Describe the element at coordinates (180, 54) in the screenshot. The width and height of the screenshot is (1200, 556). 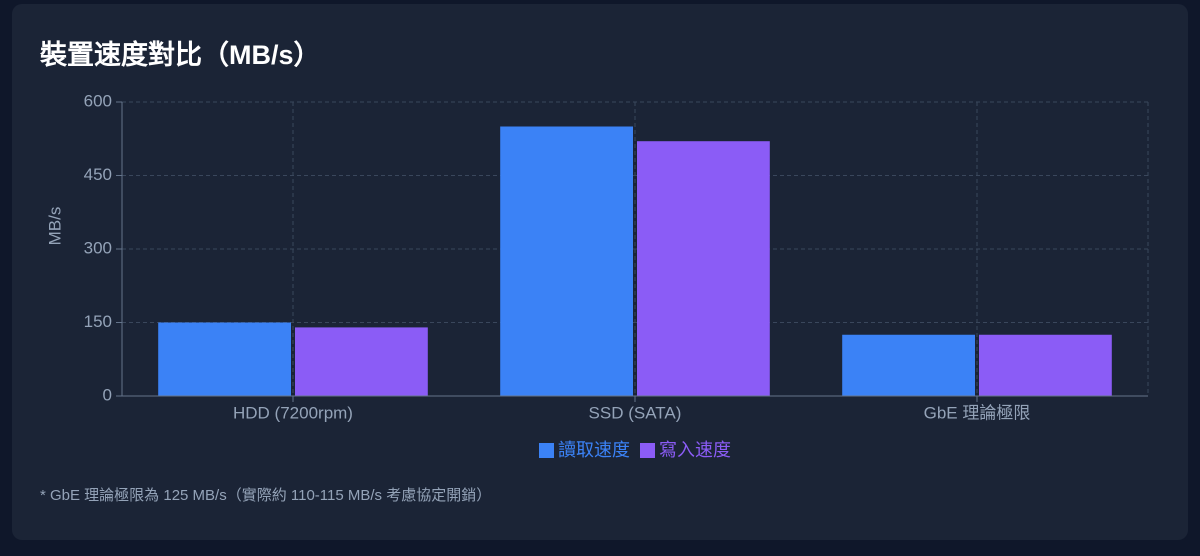
I see `chart-title: 裝置速度對比（MB/s）` at that location.